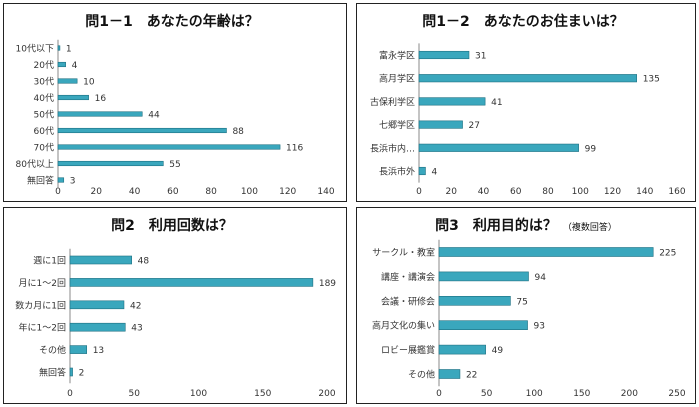 This screenshot has width=699, height=407. I want to click on x-tick-label: 120, so click(612, 192).